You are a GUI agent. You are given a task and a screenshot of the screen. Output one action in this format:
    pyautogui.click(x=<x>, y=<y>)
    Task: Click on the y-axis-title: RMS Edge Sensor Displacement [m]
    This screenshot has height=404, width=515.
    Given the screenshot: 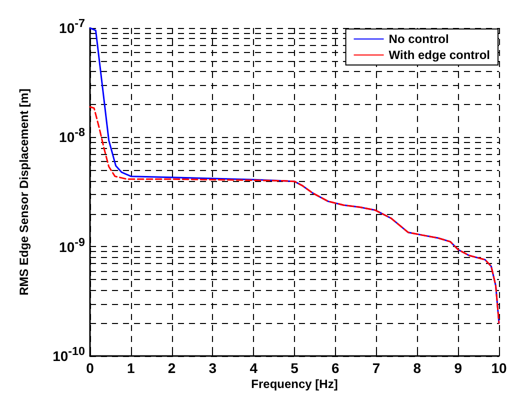 What is the action you would take?
    pyautogui.click(x=24, y=192)
    